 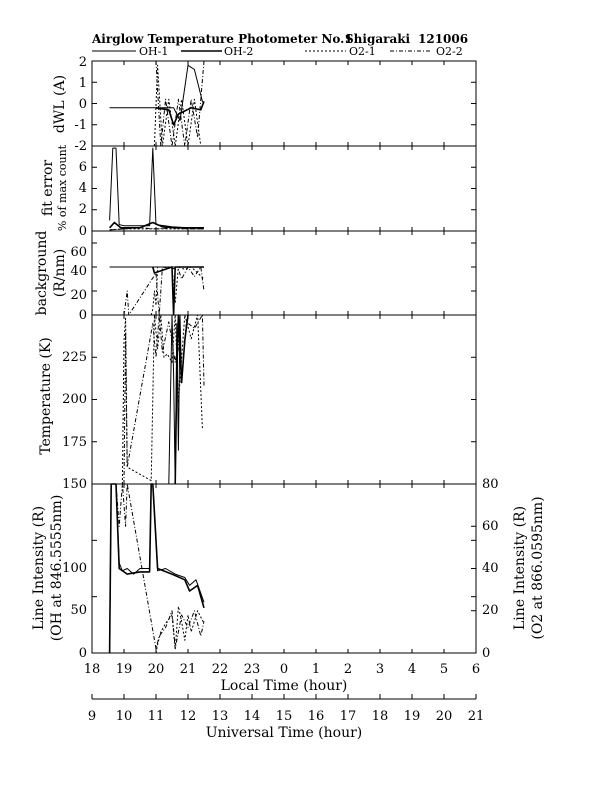 What do you see at coordinates (78, 284) in the screenshot?
I see `background-y-ticks: 60 40 20 0` at bounding box center [78, 284].